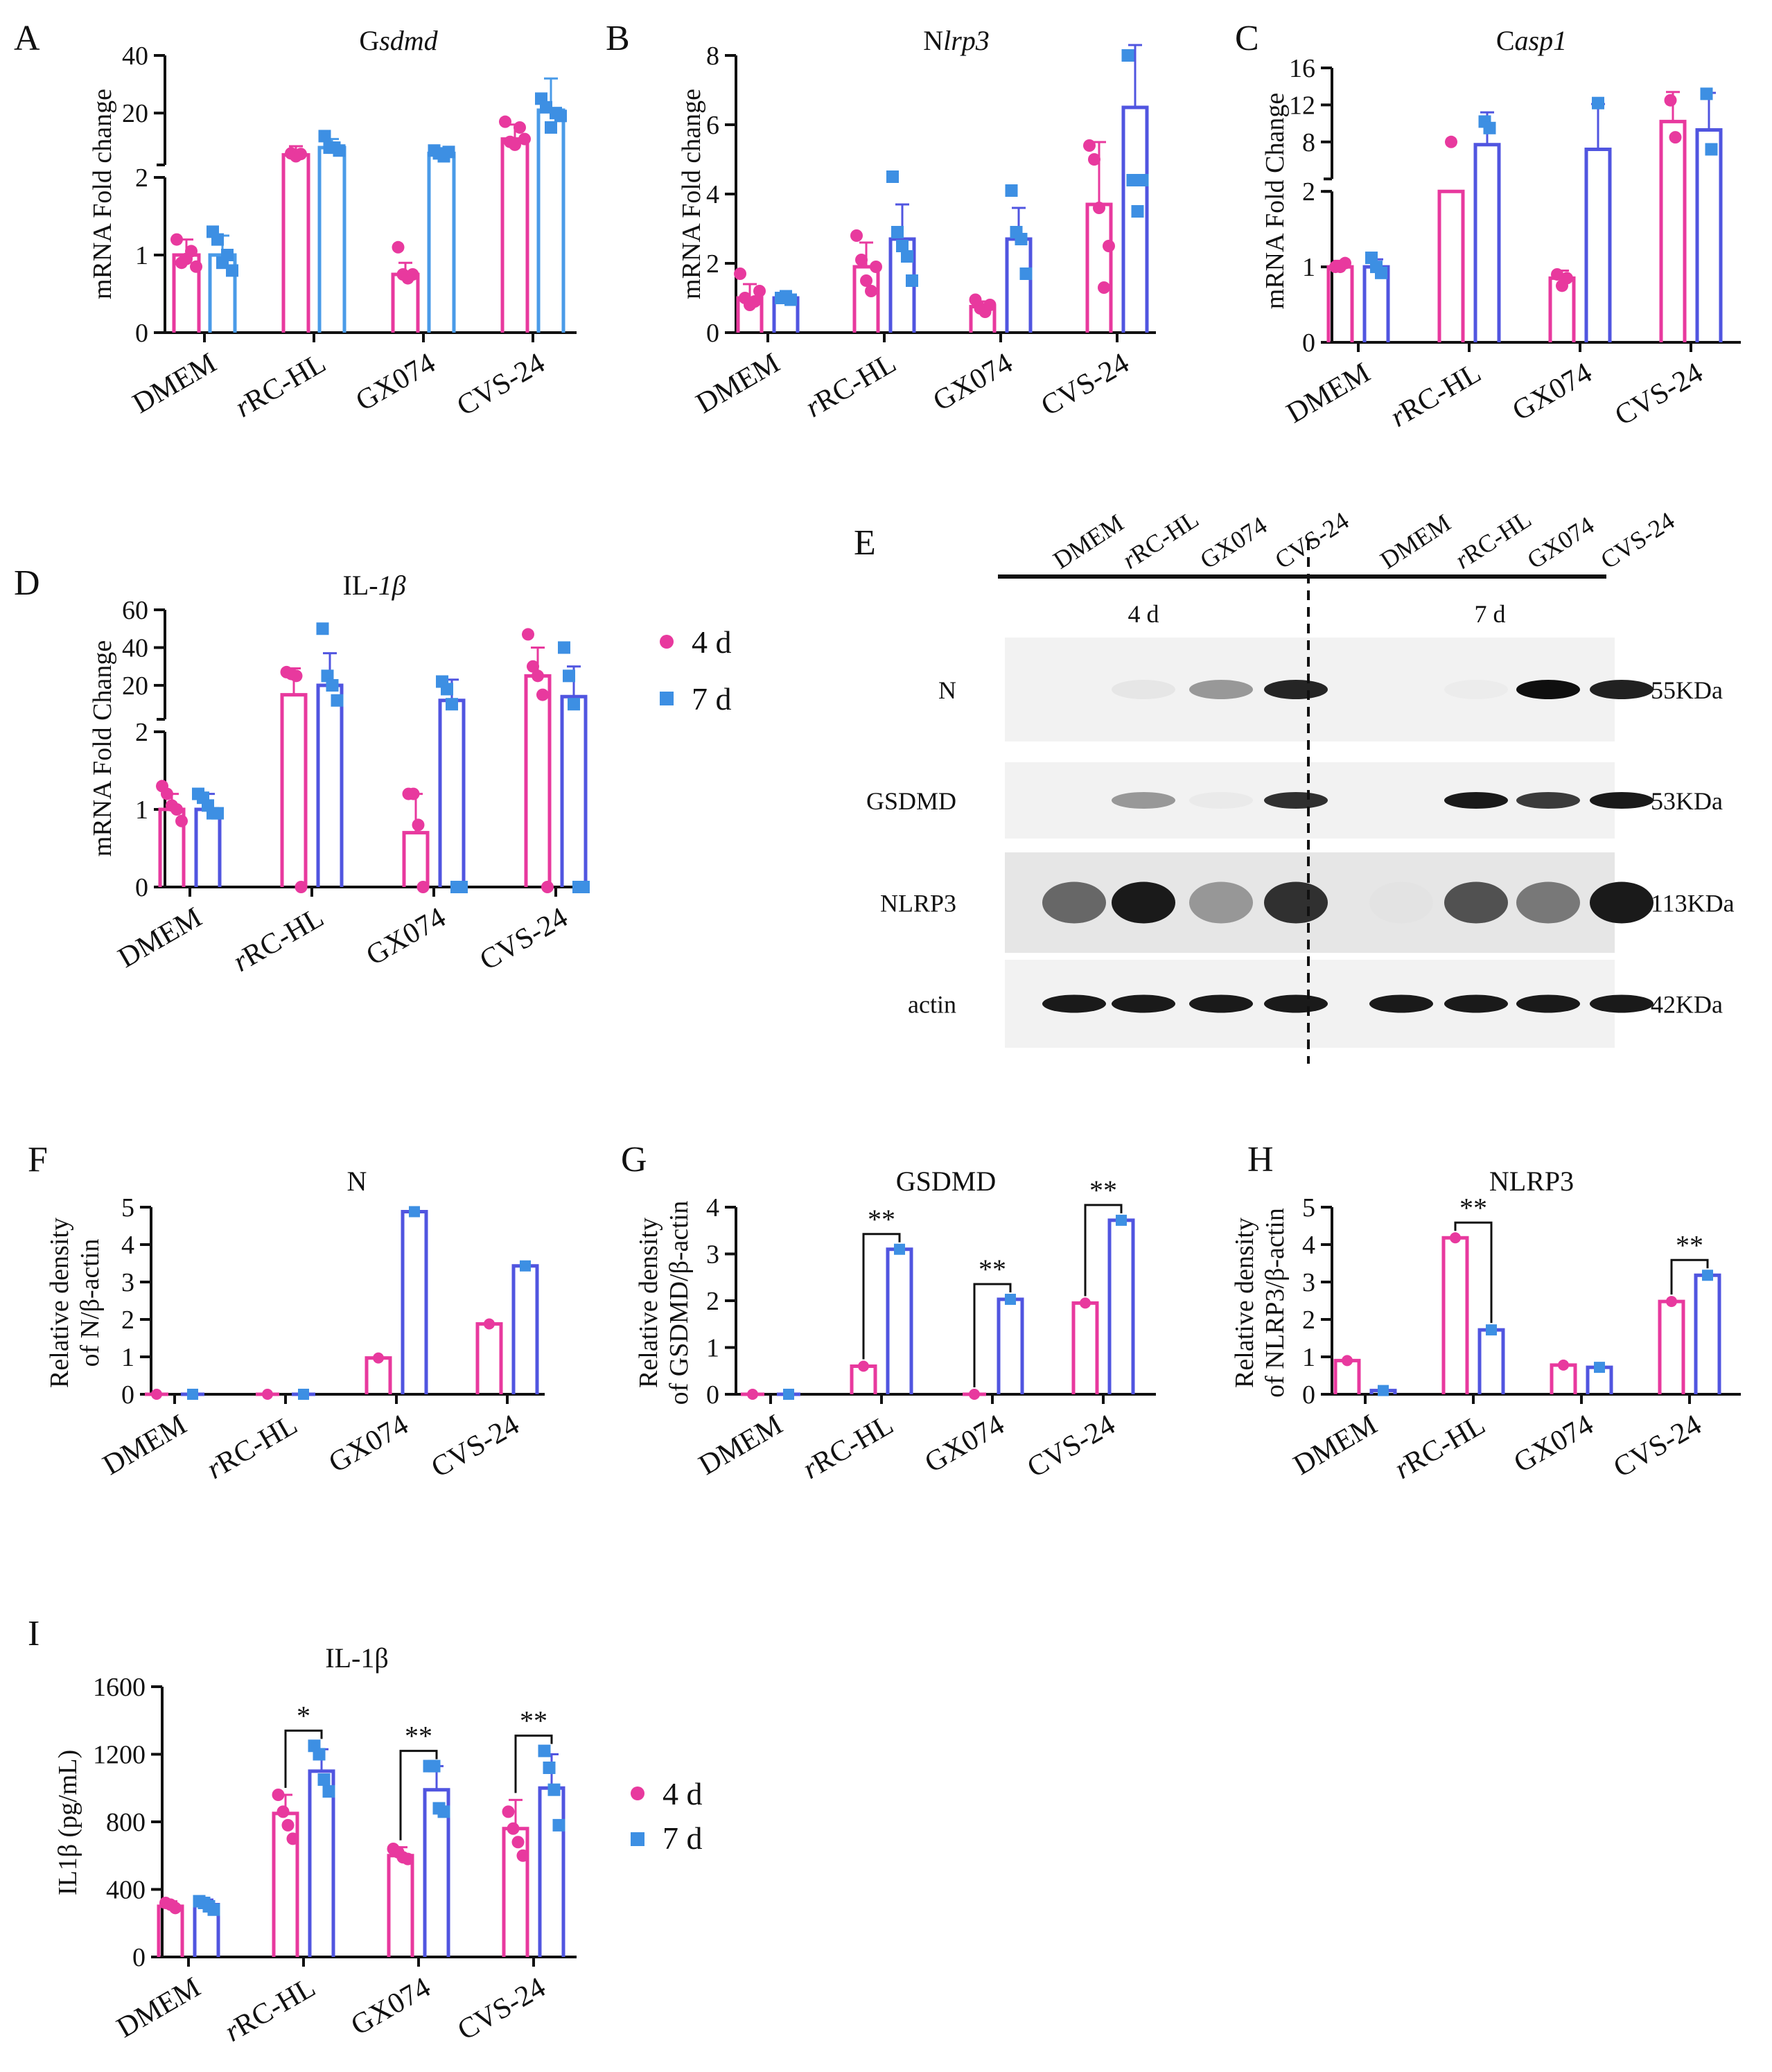 This screenshot has height=2072, width=1772. Describe the element at coordinates (1161, 540) in the screenshot. I see `blot-lane-label-1: rRC-HL` at that location.